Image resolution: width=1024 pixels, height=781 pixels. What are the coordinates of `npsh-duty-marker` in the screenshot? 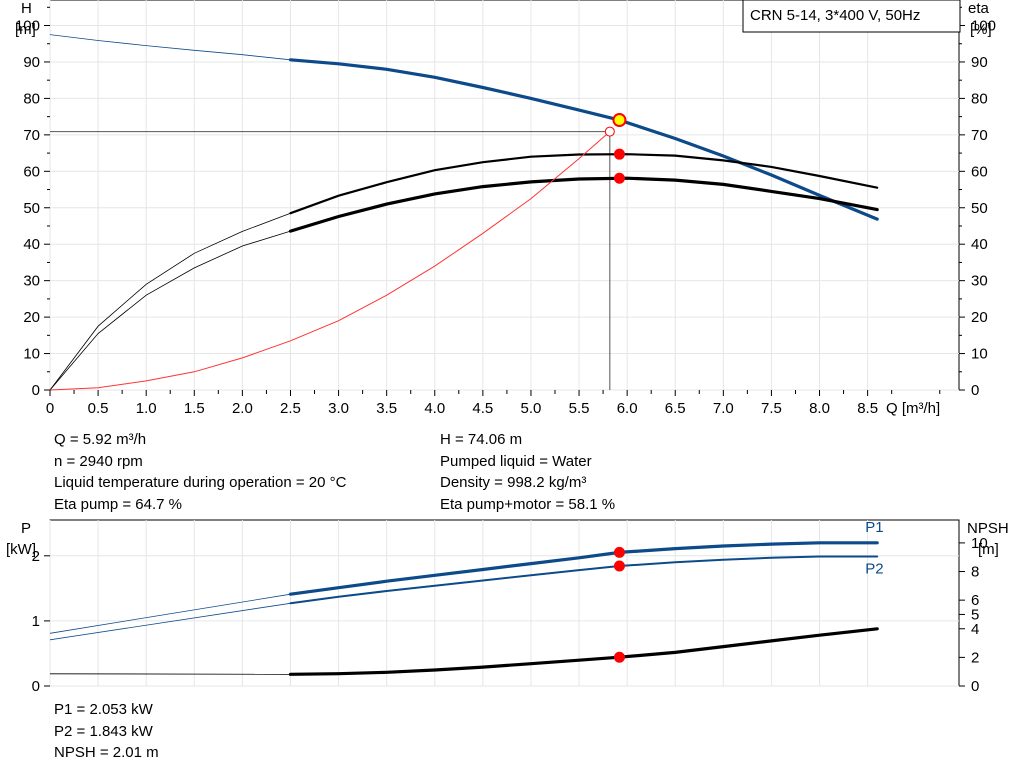 It's located at (619, 657).